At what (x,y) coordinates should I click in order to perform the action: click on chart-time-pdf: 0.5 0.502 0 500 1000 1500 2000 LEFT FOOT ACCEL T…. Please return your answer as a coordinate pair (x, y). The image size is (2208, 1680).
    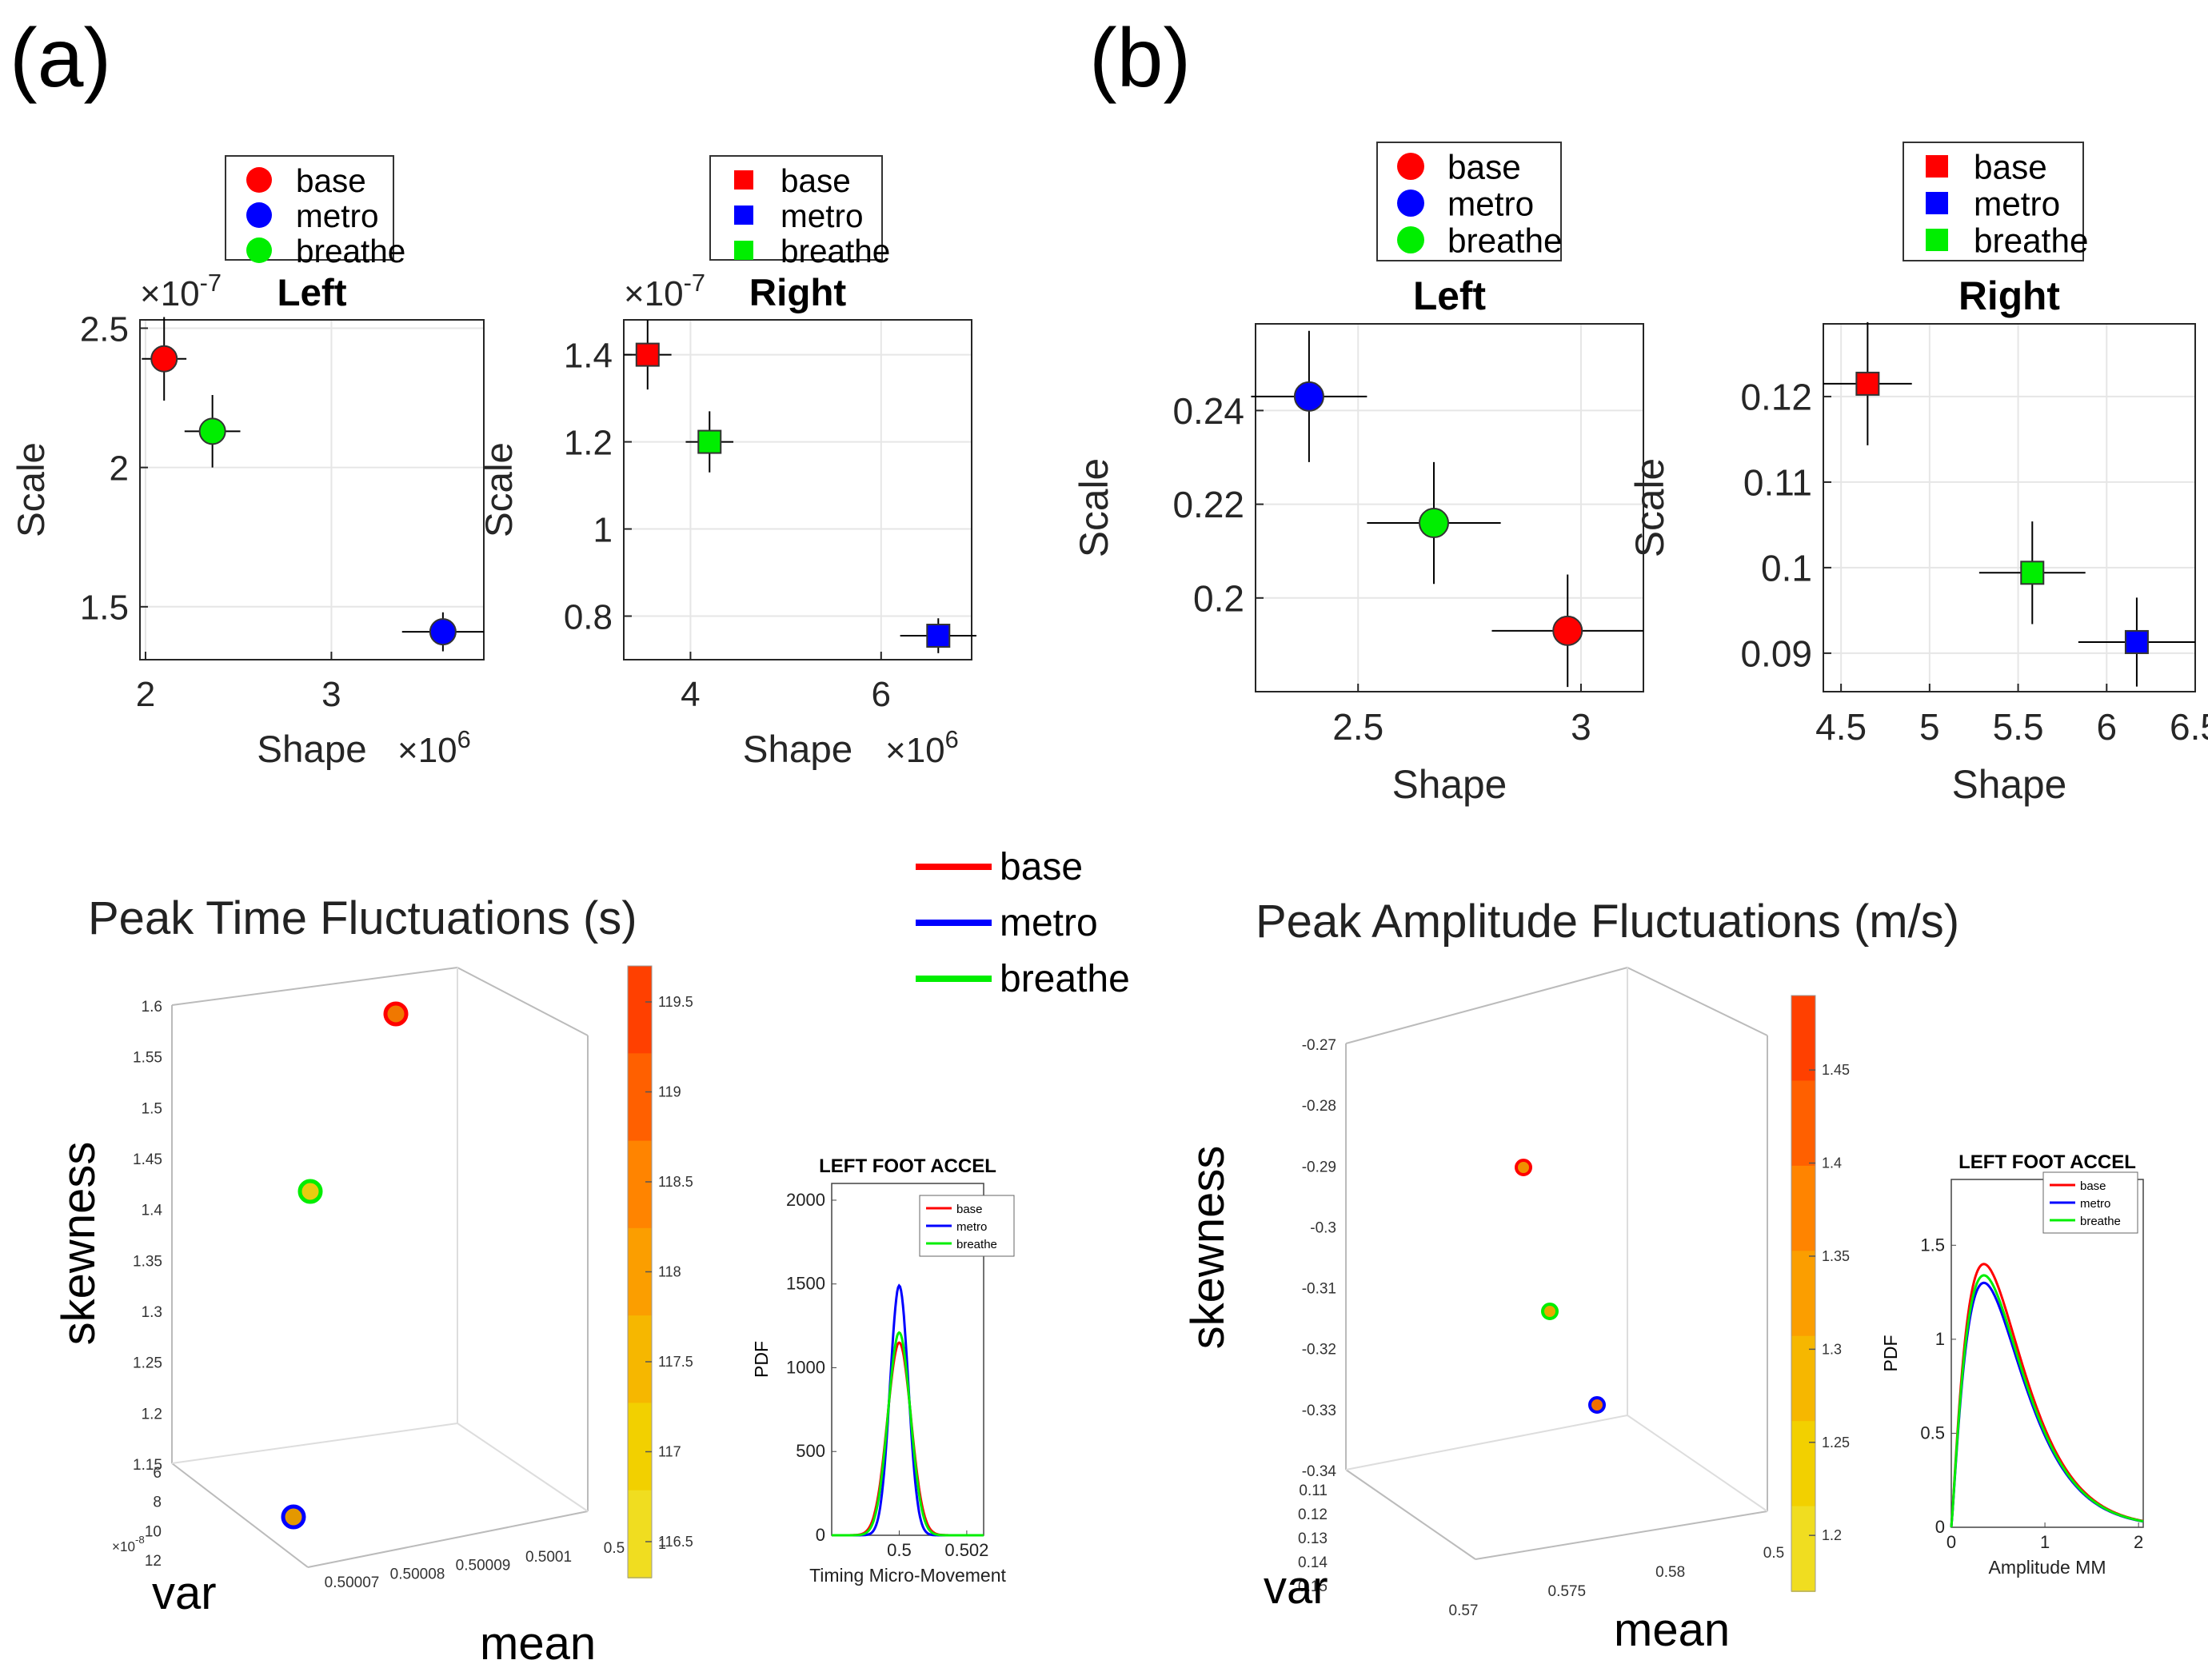
    Looking at the image, I should click on (883, 1370).